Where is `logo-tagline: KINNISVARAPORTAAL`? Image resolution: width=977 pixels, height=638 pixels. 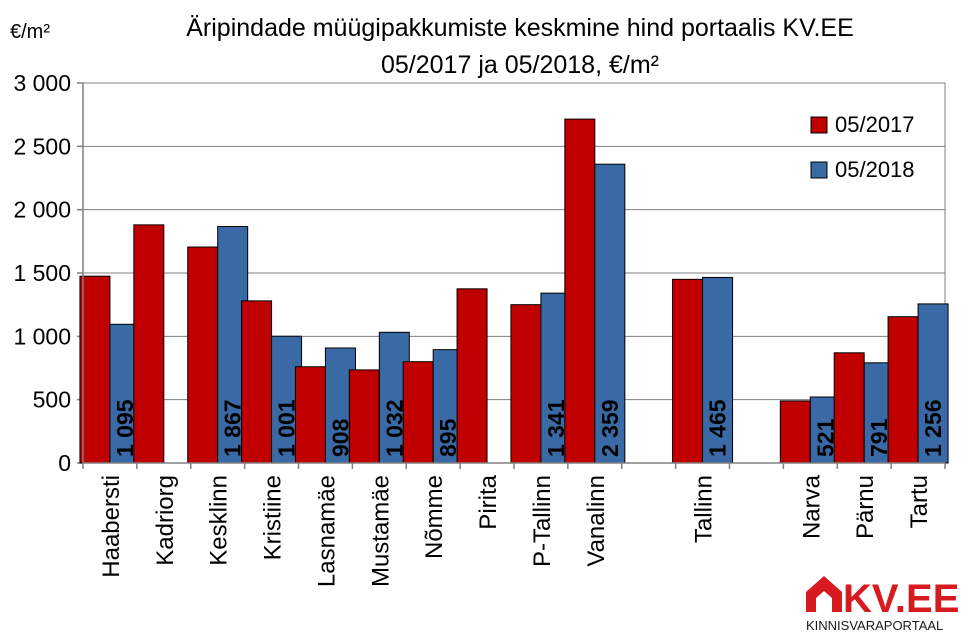
logo-tagline: KINNISVARAPORTAAL is located at coordinates (874, 625).